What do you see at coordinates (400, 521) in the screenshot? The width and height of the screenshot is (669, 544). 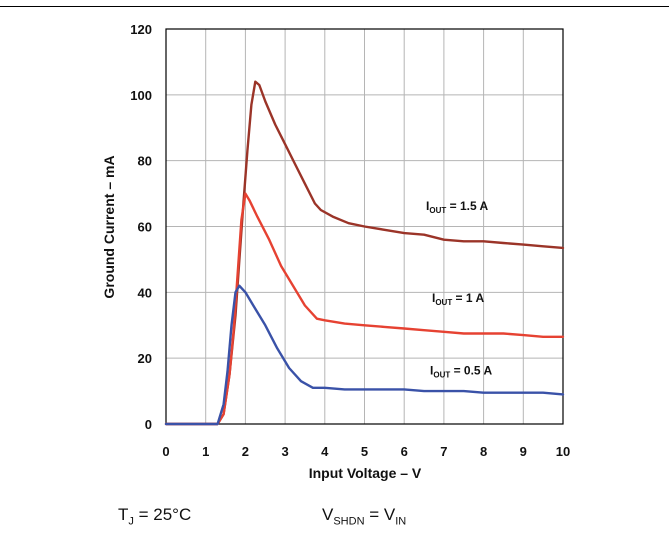 I see `vin-subscript: IN` at bounding box center [400, 521].